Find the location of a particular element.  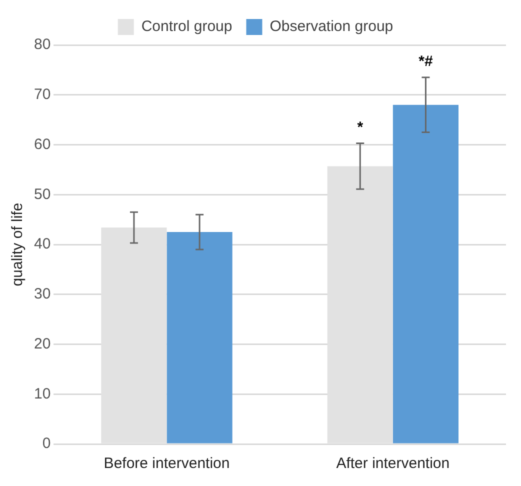

y-tick-label: 20 is located at coordinates (42, 343).